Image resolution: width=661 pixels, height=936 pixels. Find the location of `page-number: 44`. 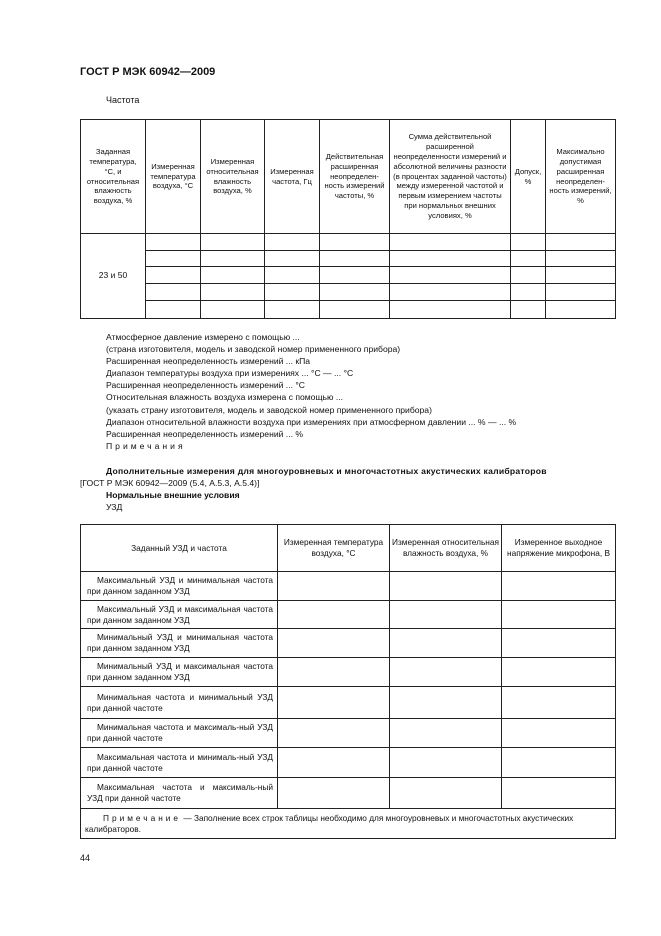

page-number: 44 is located at coordinates (85, 858).